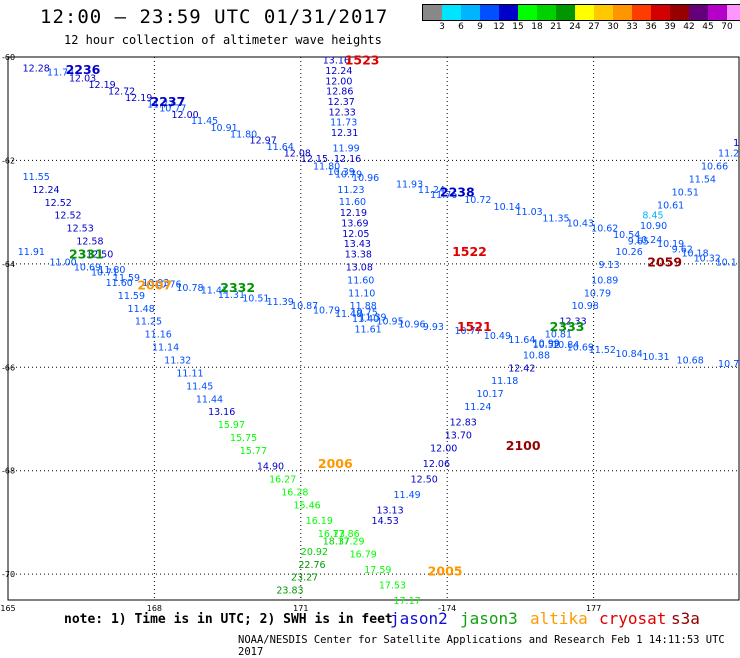 The height and width of the screenshot is (658, 740). Describe the element at coordinates (60, 72) in the screenshot. I see `wave-height-value: 11.74` at that location.